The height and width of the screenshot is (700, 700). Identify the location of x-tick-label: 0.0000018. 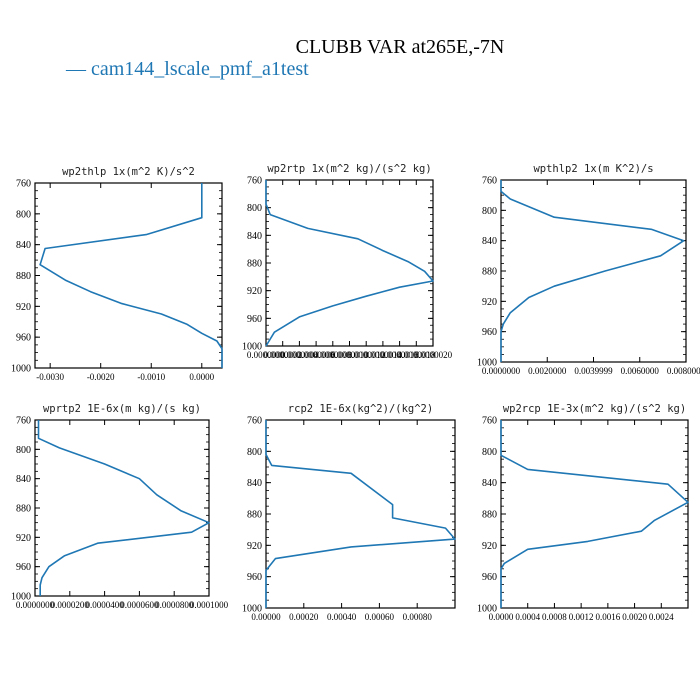
(416, 355).